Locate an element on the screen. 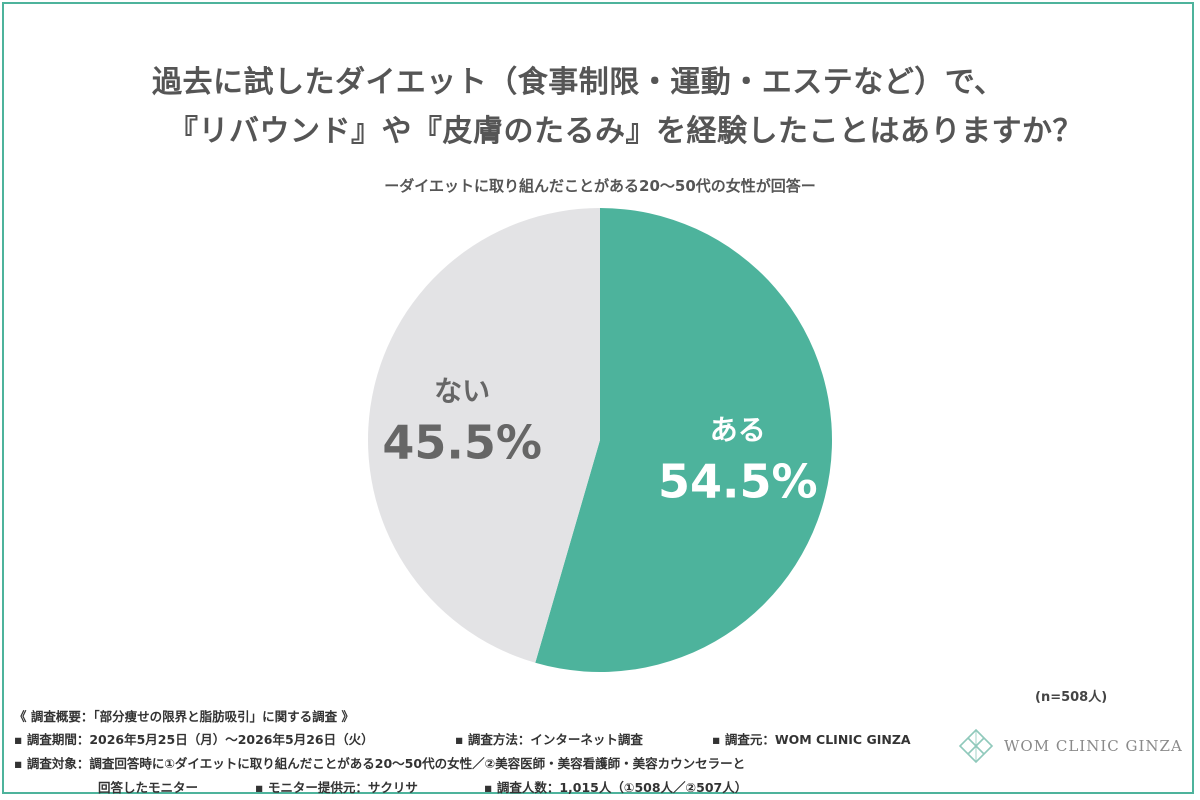 This screenshot has height=800, width=1200. pie-slice-label-0: ある is located at coordinates (738, 430).